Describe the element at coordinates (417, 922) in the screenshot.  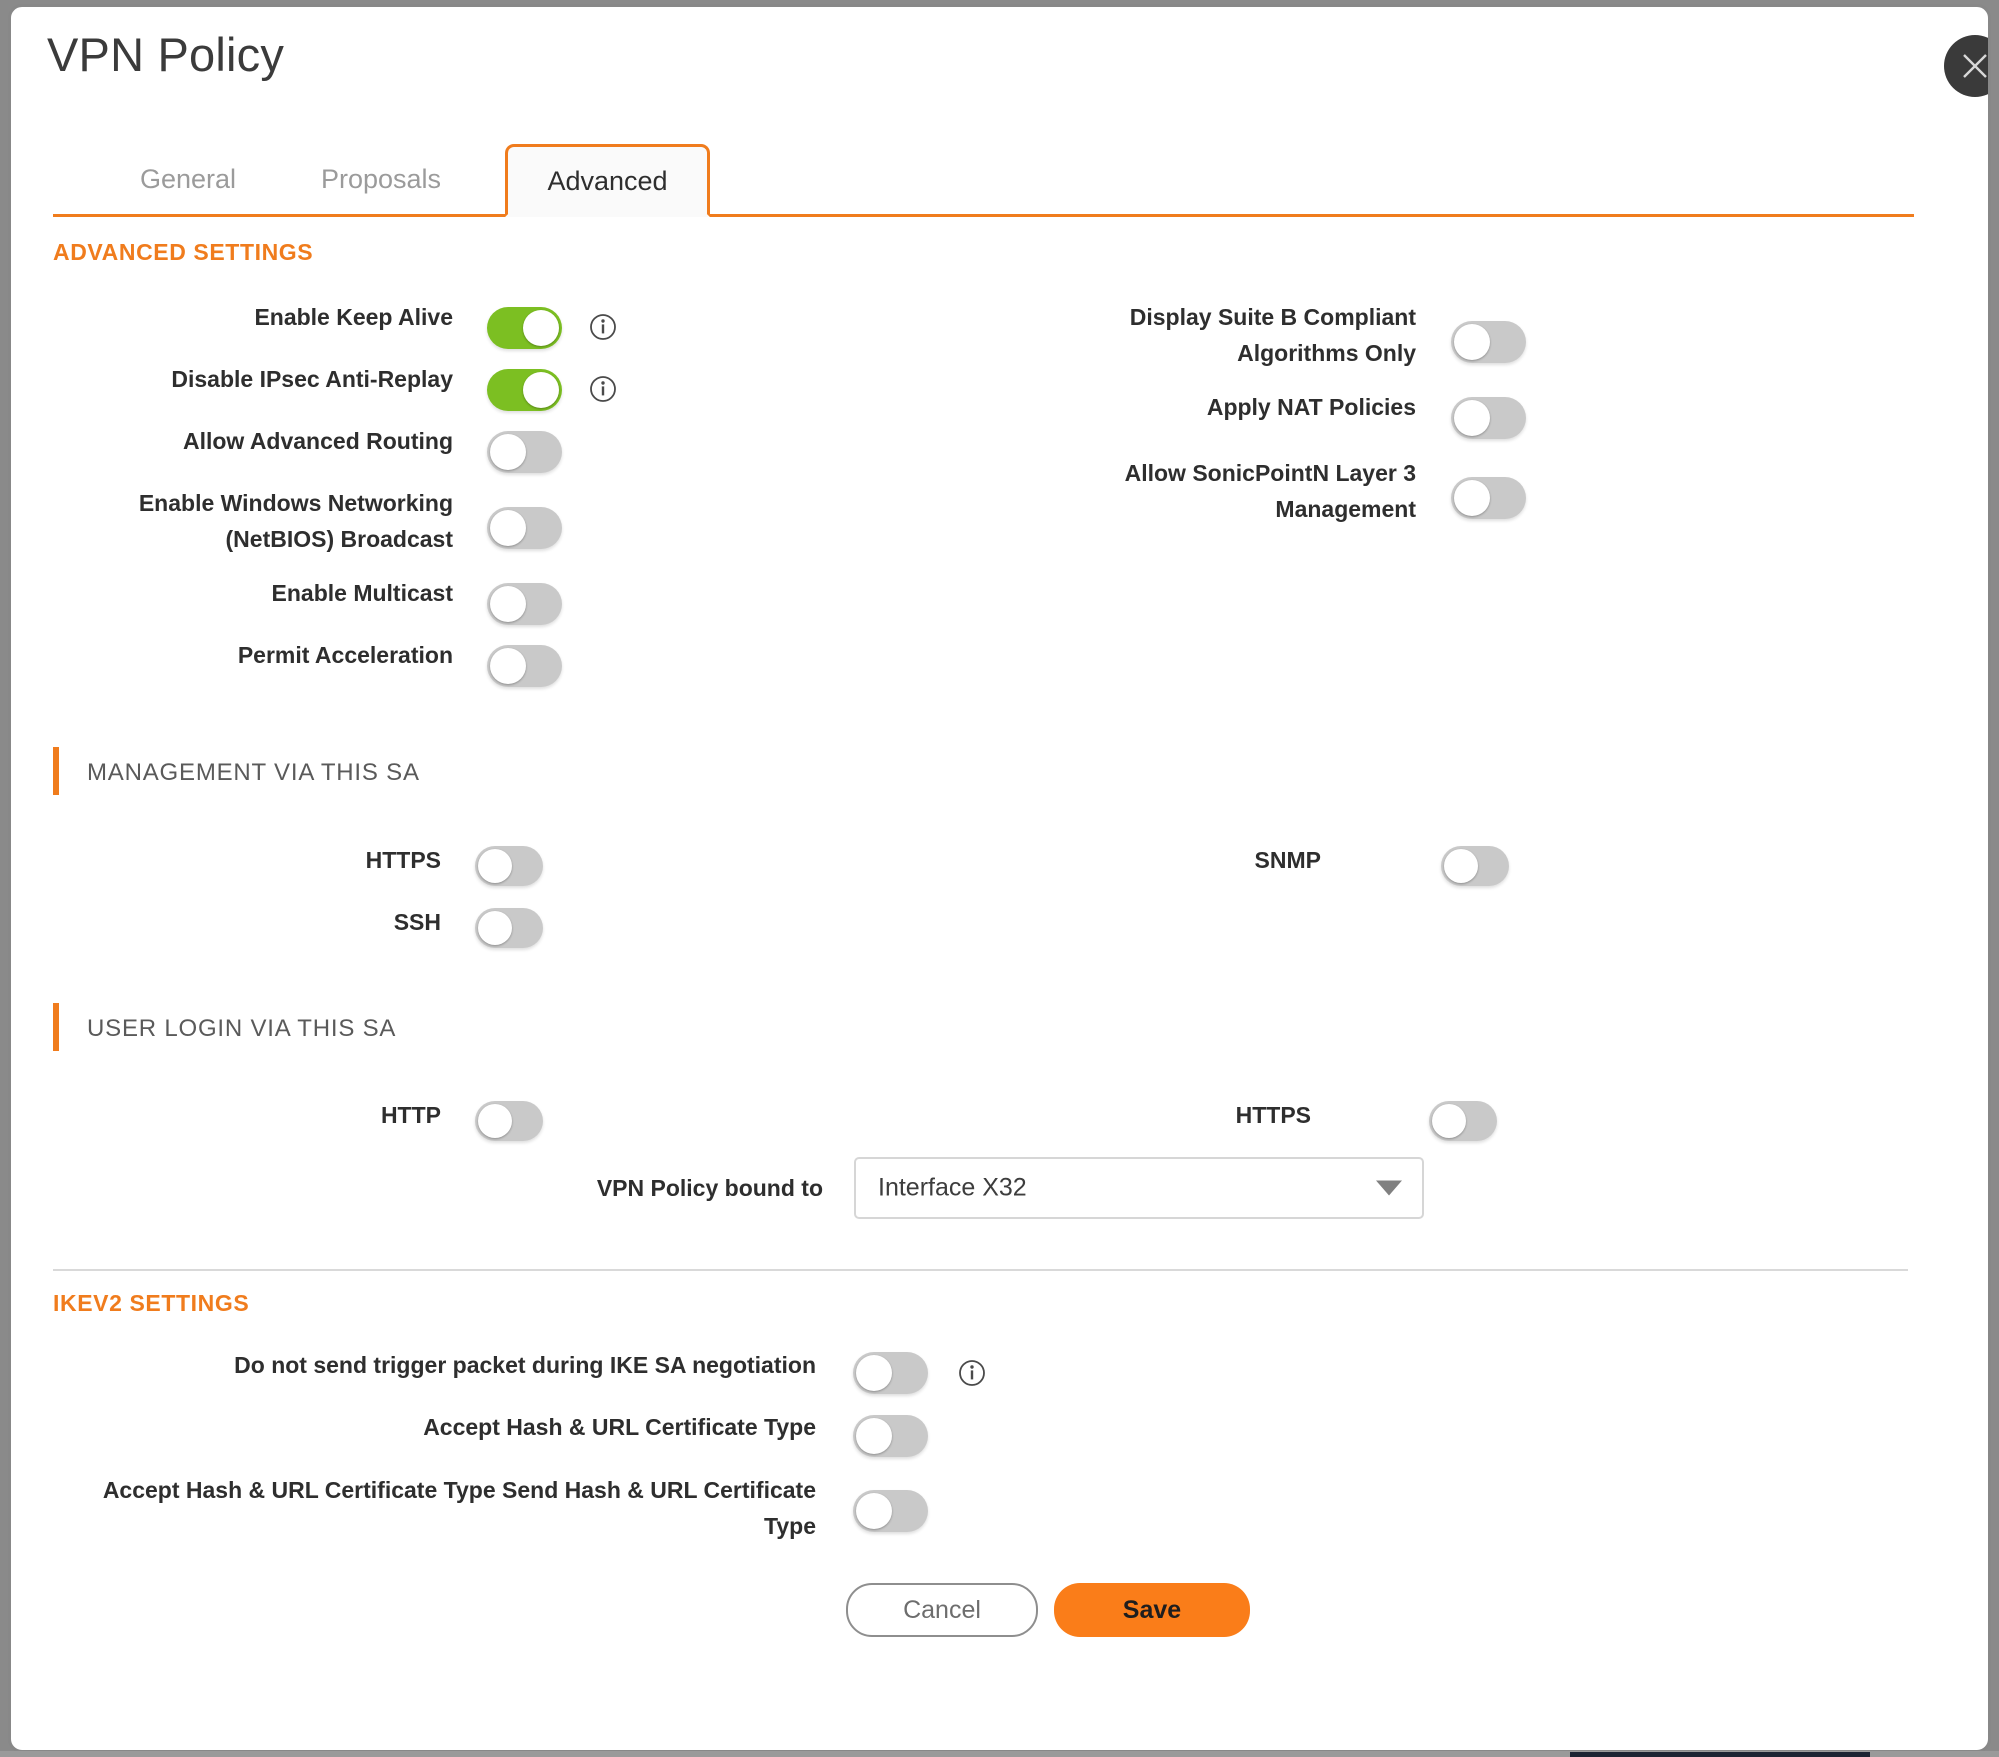
I see `label-mgmt-ssh: SSH` at that location.